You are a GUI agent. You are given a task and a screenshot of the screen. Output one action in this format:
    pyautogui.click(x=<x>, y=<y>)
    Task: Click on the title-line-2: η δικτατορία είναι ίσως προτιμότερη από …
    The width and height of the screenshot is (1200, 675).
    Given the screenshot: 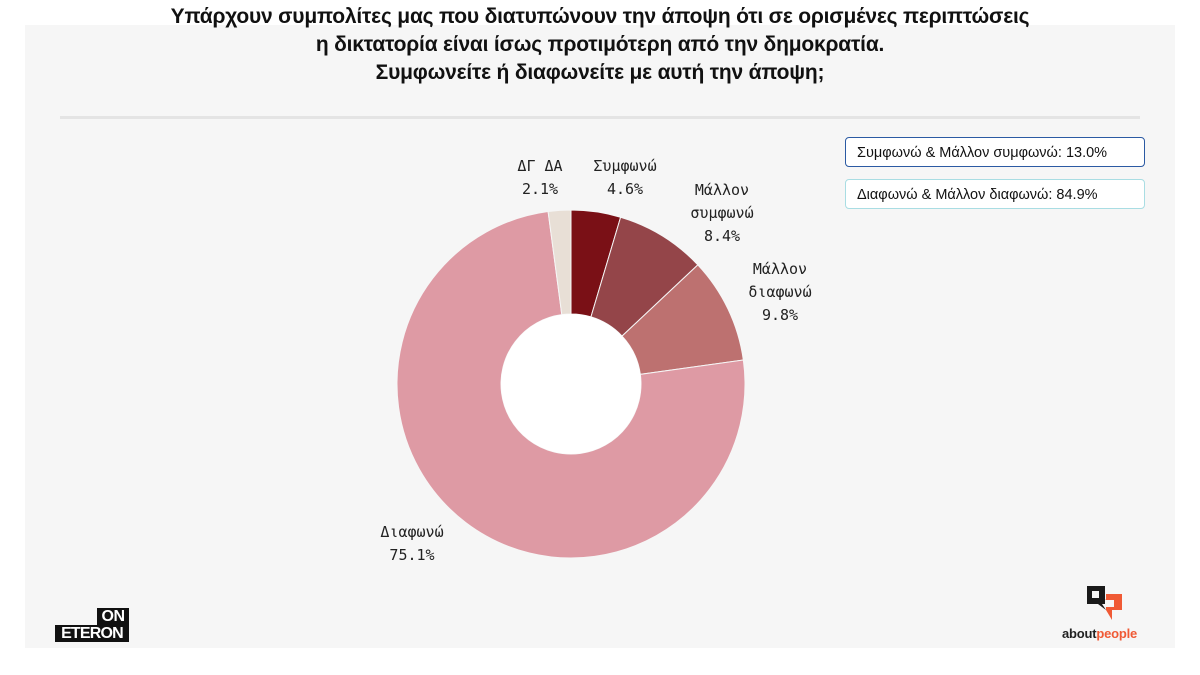 What is the action you would take?
    pyautogui.click(x=600, y=44)
    